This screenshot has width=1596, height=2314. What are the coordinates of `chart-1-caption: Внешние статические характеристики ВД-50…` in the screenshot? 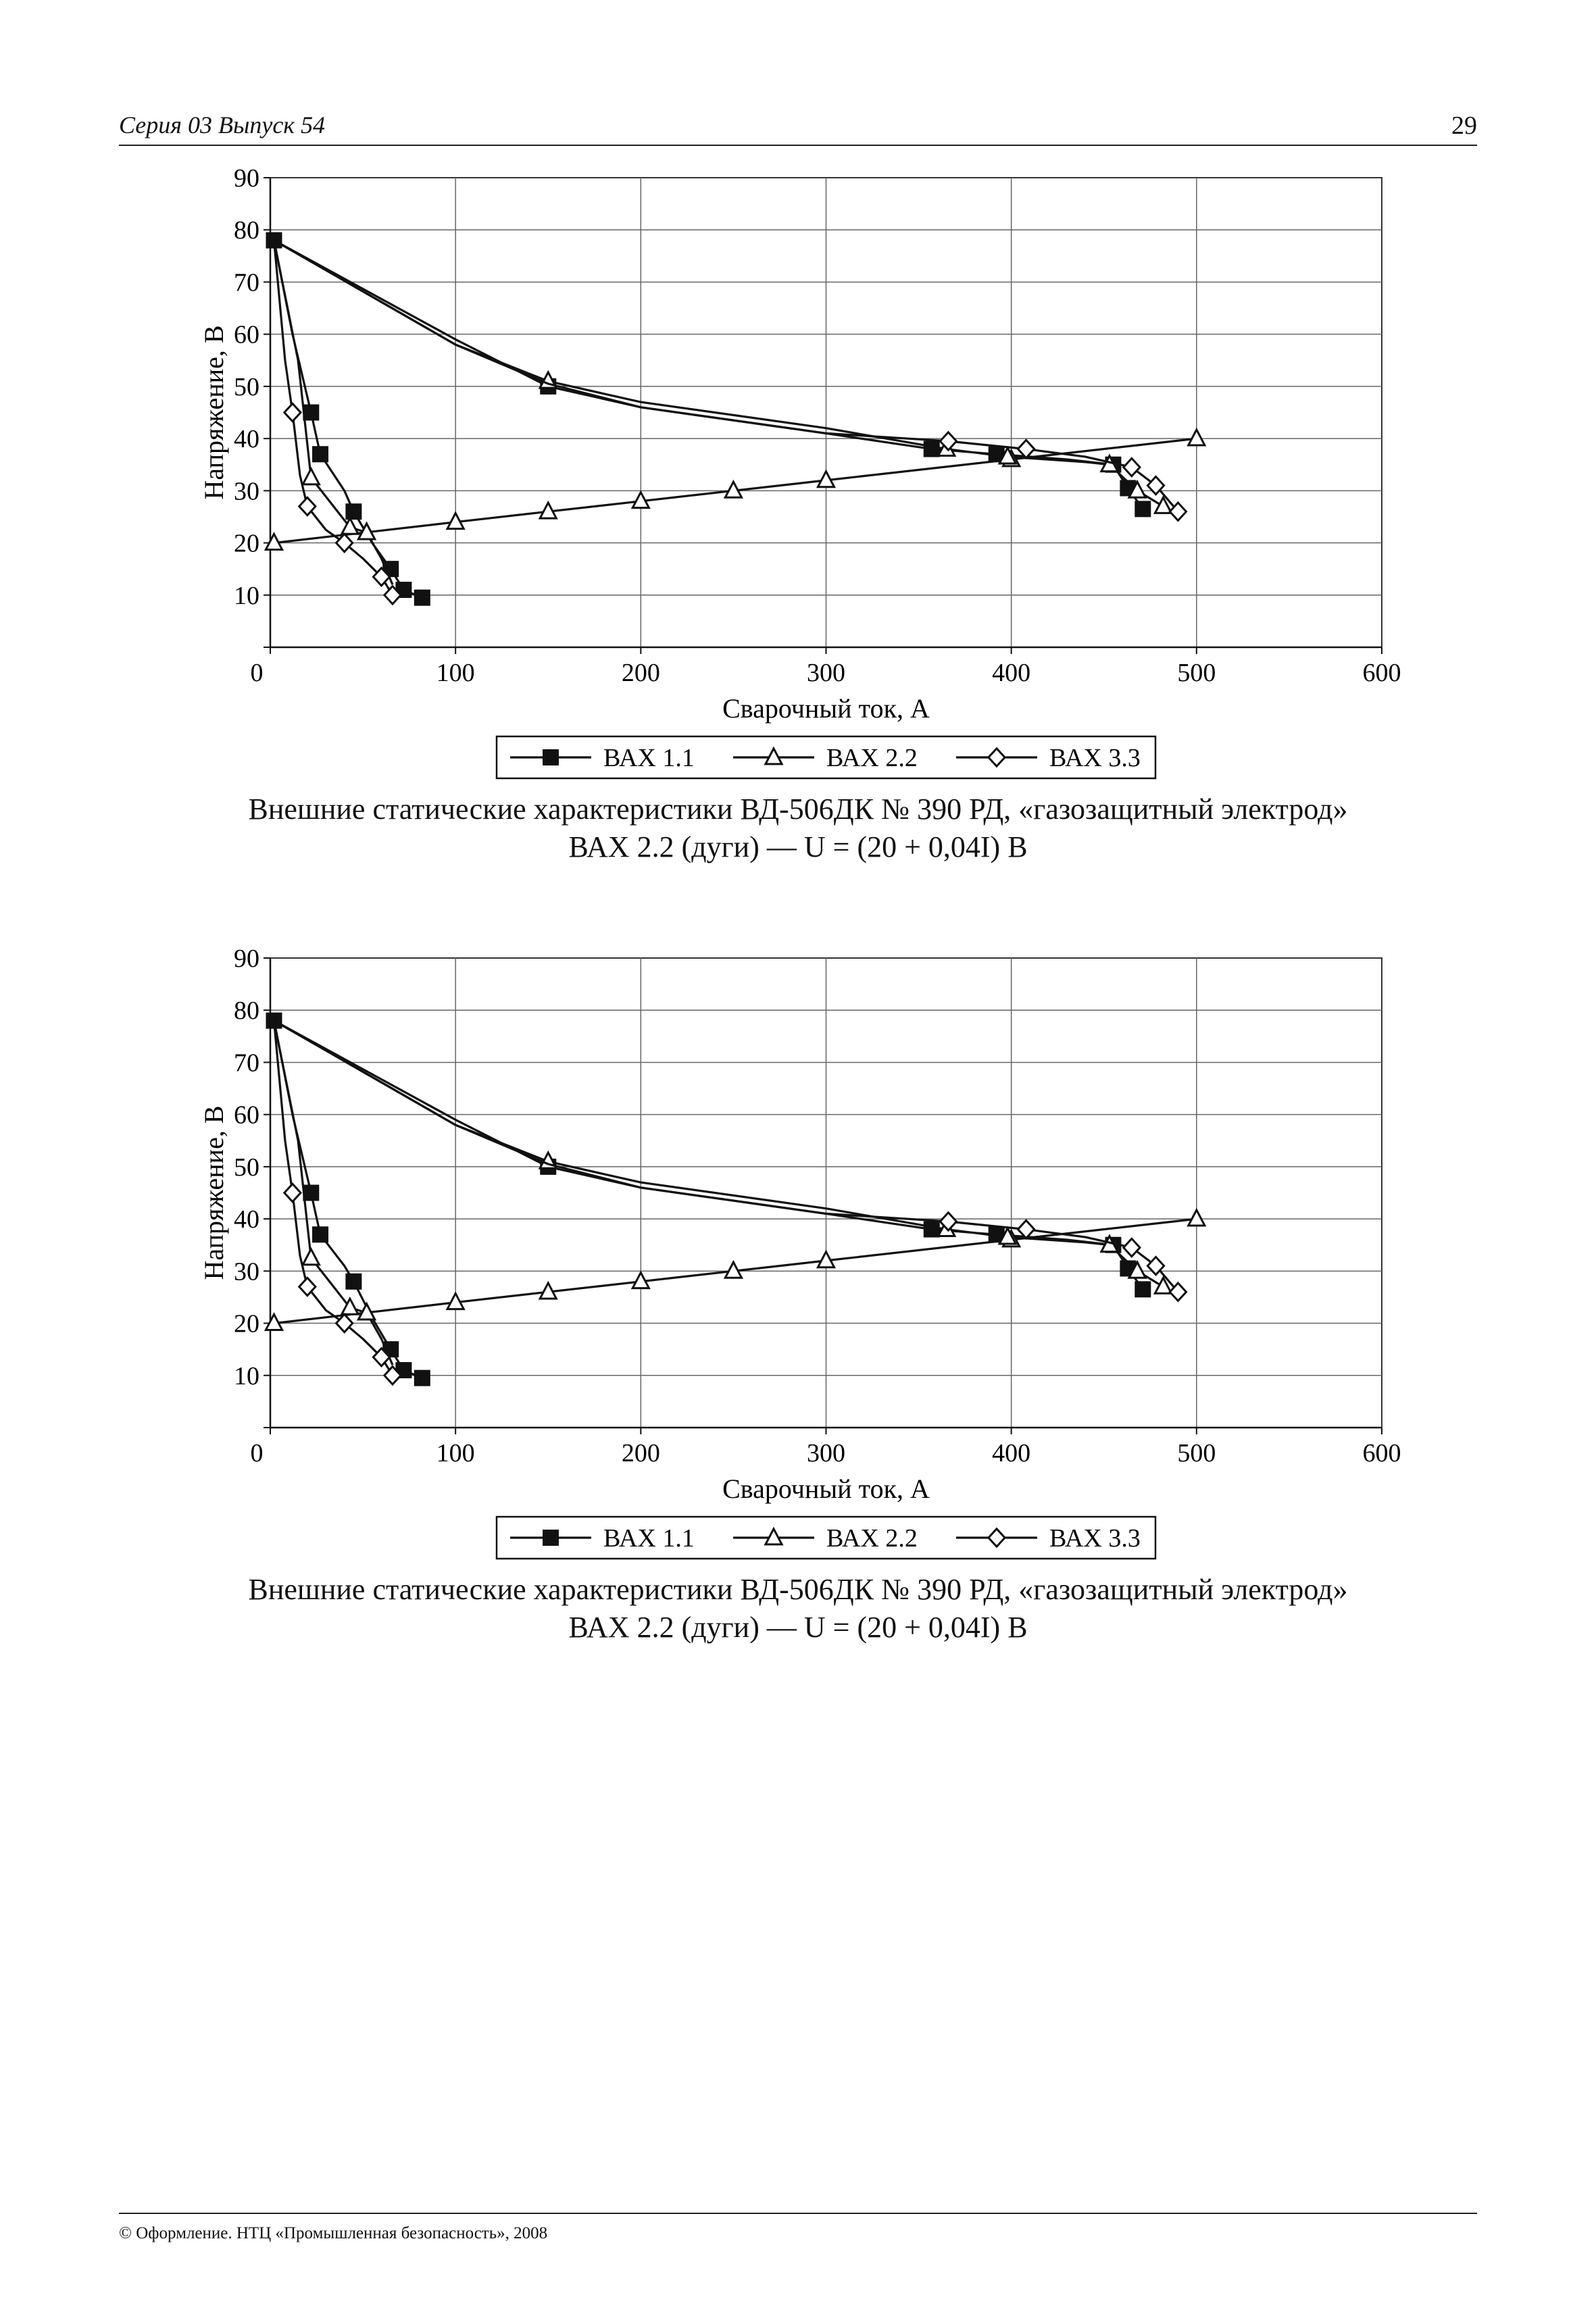 It's located at (798, 828).